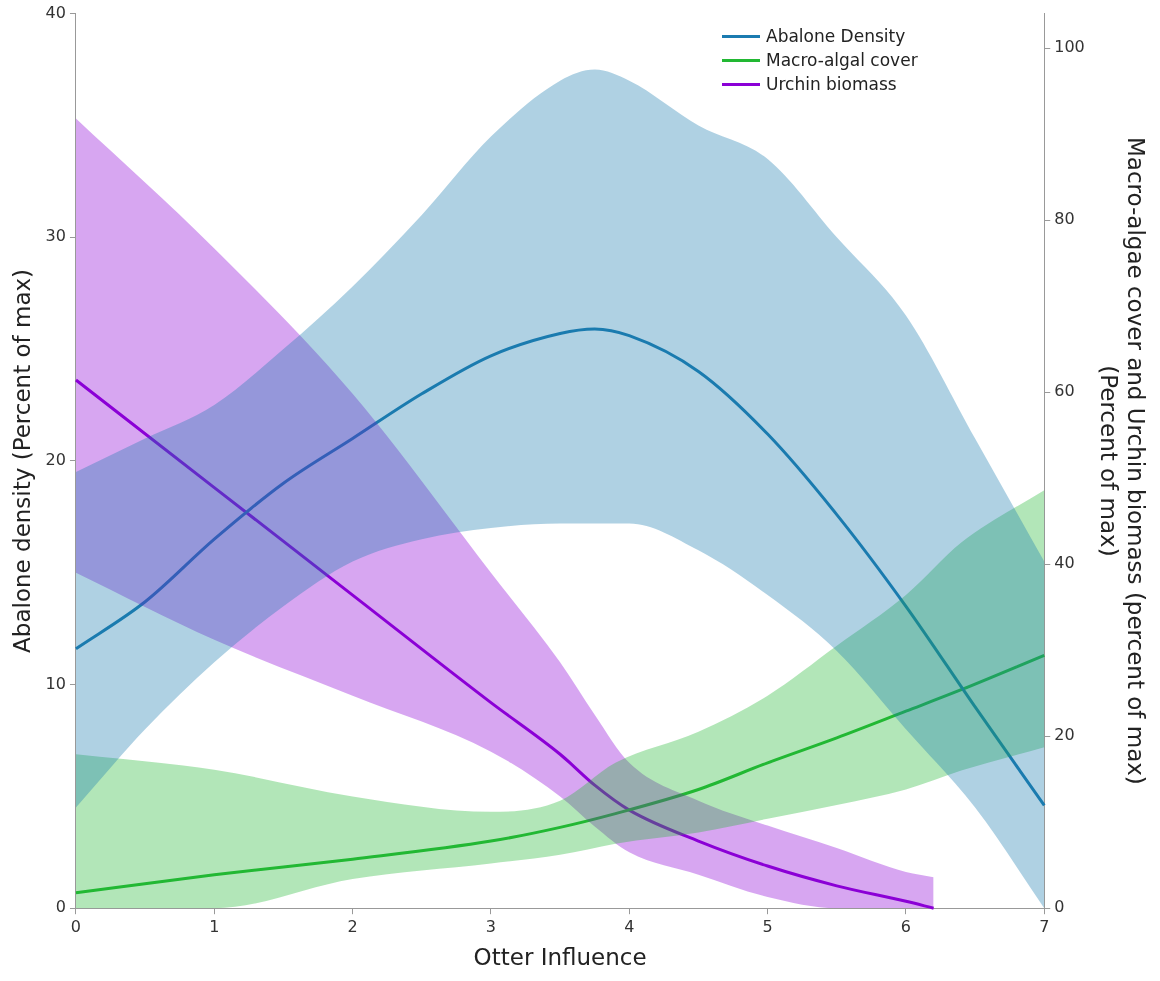 This screenshot has height=981, width=1160. I want to click on y-axis-title: Abalone density (Percent of max), so click(21, 460).